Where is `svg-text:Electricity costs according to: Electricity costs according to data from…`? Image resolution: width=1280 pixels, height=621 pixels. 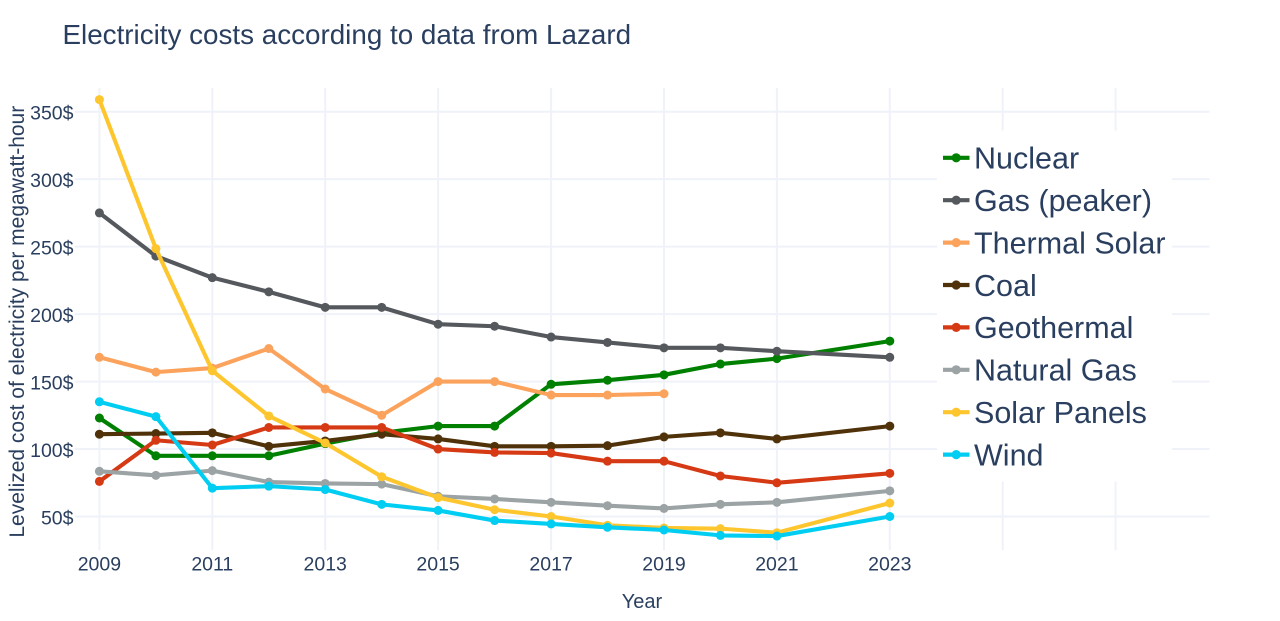 svg-text:Electricity costs according to: Electricity costs according to data from… is located at coordinates (347, 34).